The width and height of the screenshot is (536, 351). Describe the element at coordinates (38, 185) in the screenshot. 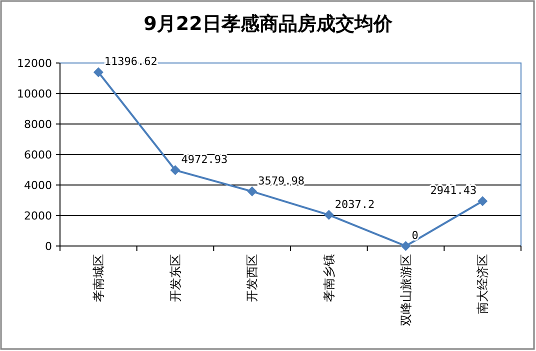

I see `y-tick-label: 4000` at that location.